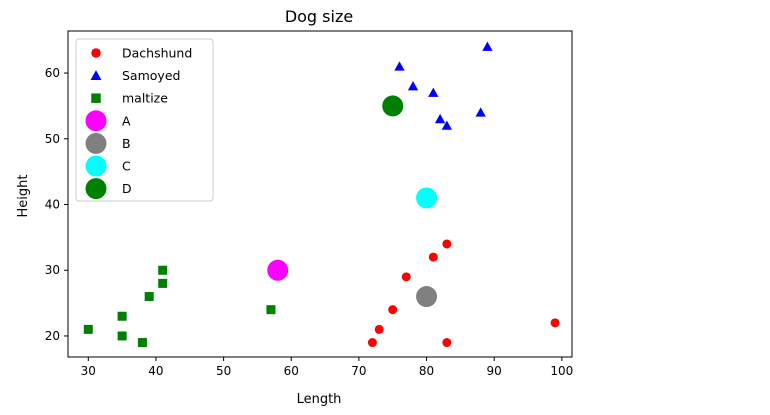  What do you see at coordinates (23, 196) in the screenshot?
I see `y-axis-label: Height` at bounding box center [23, 196].